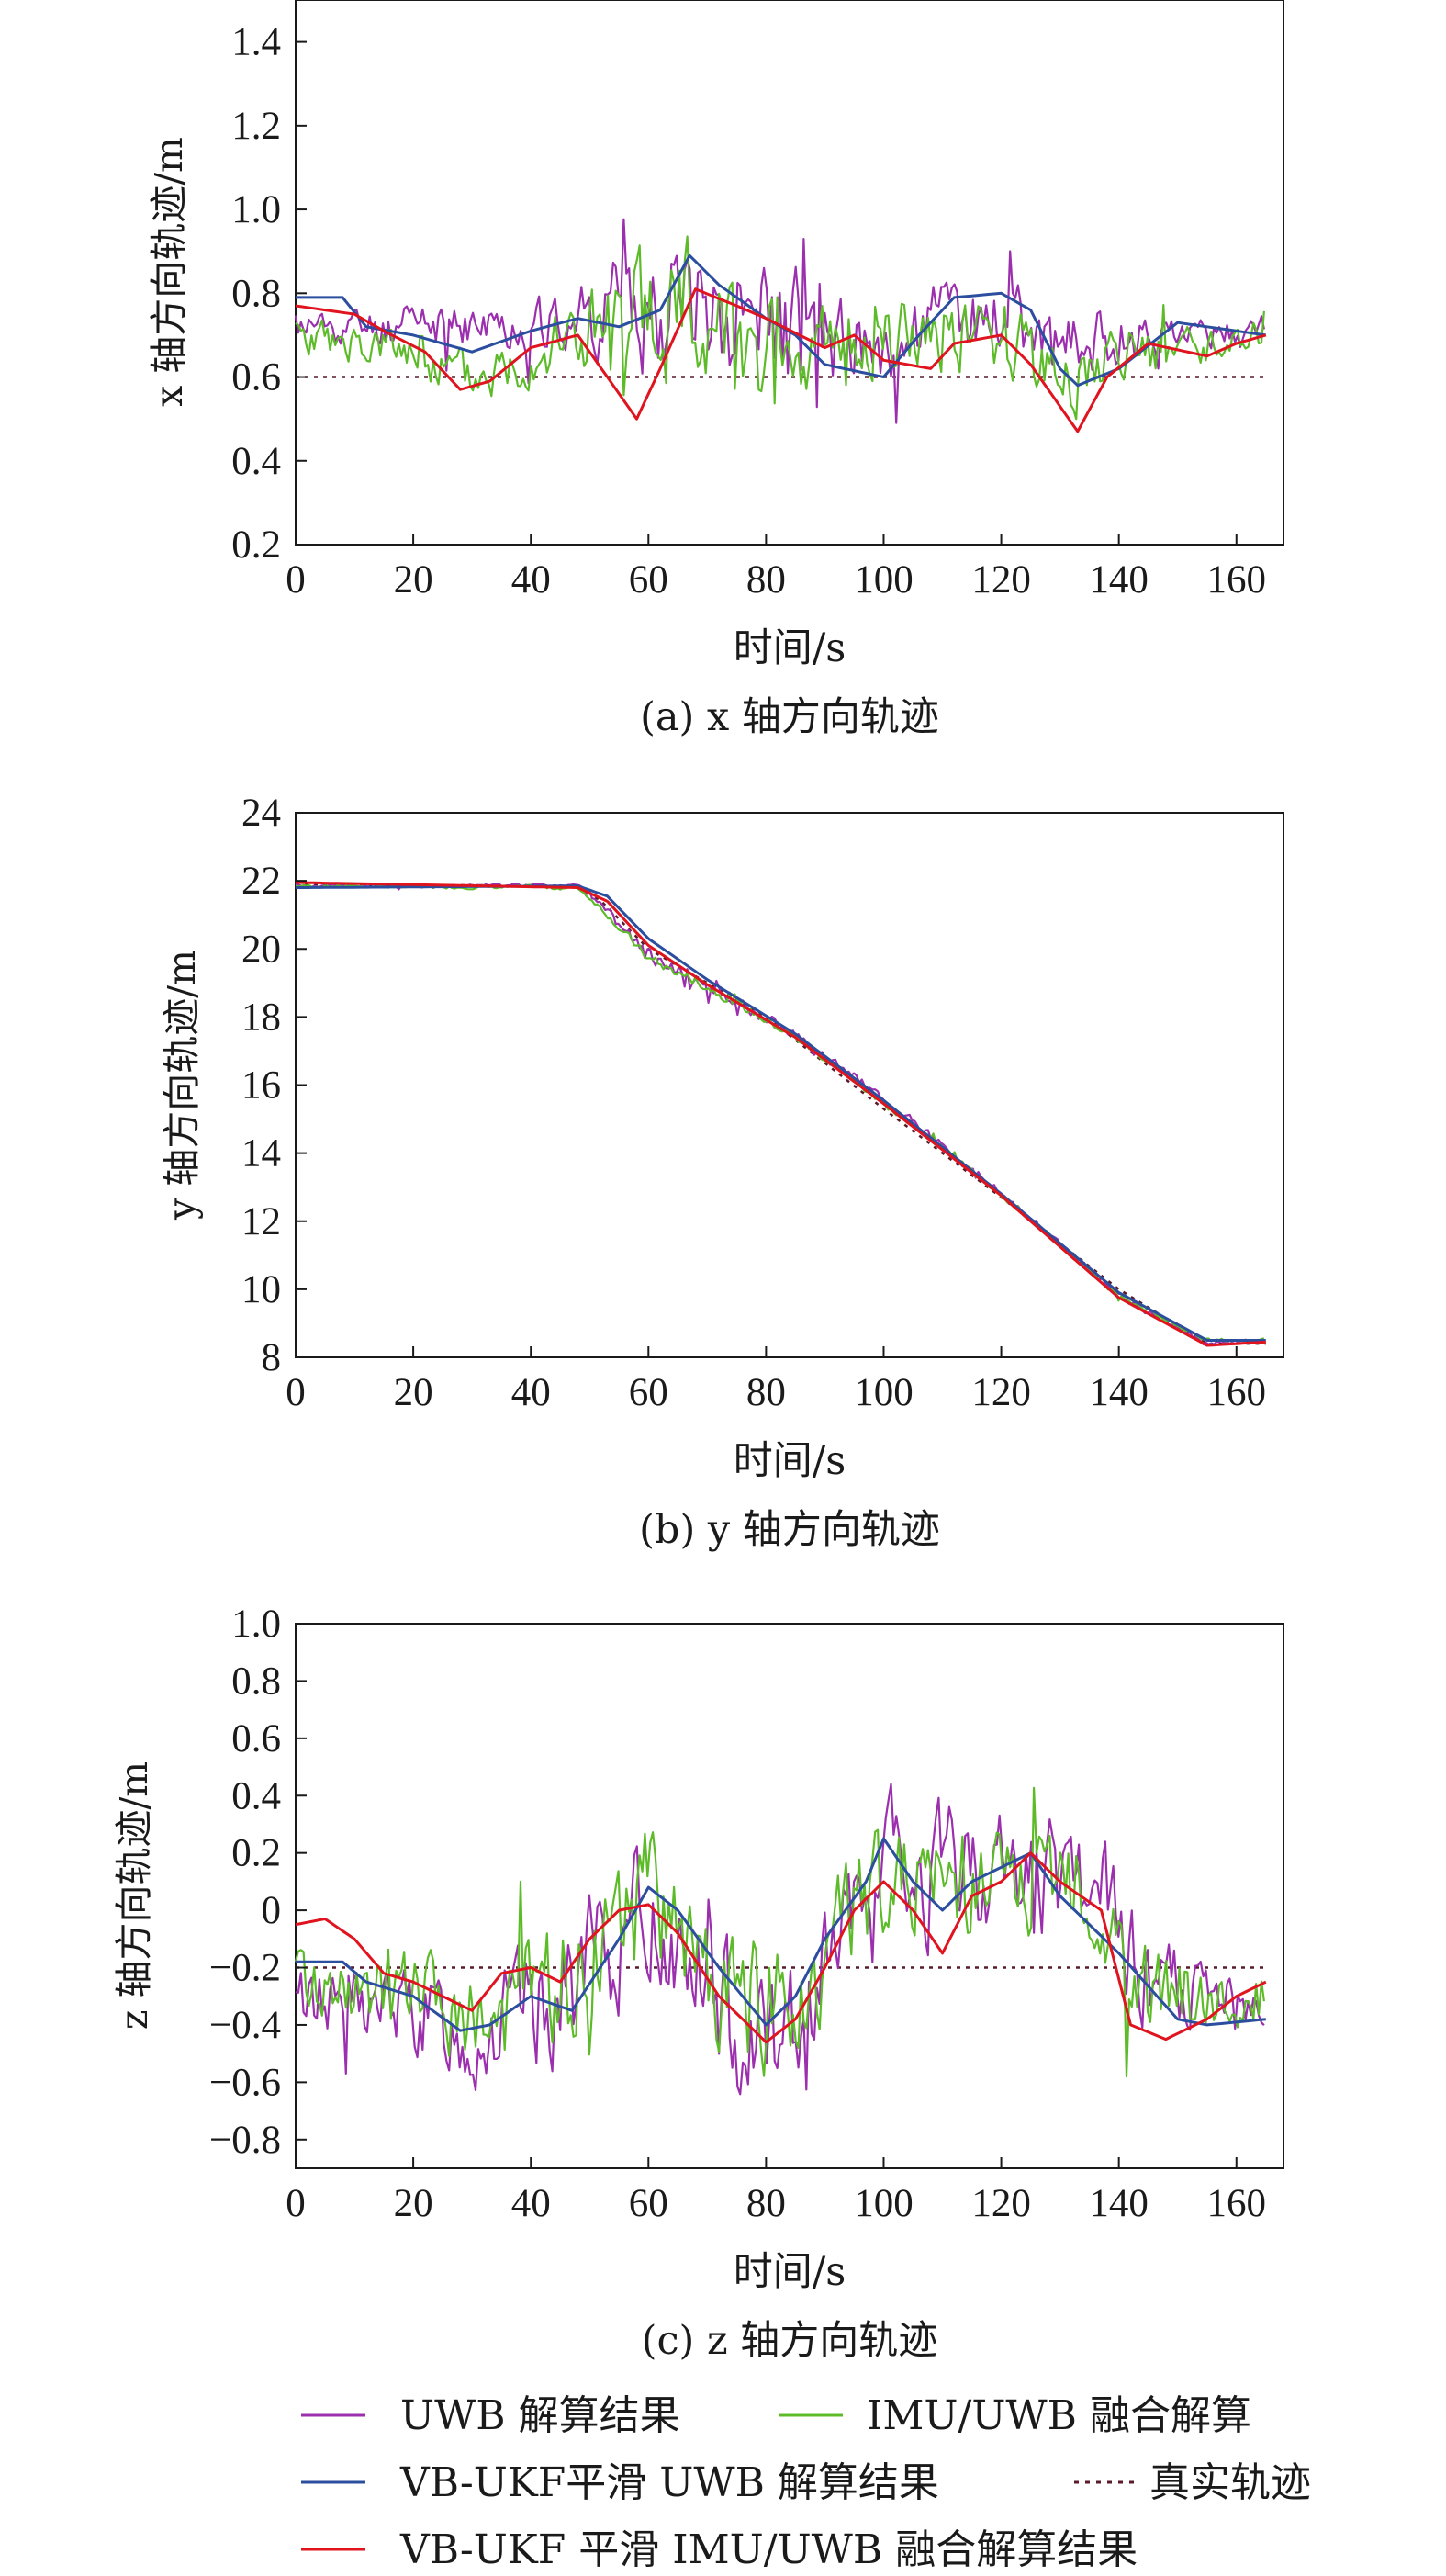  Describe the element at coordinates (182, 1085) in the screenshot. I see `y-axis-label-b: y 轴方向轨迹/m` at that location.